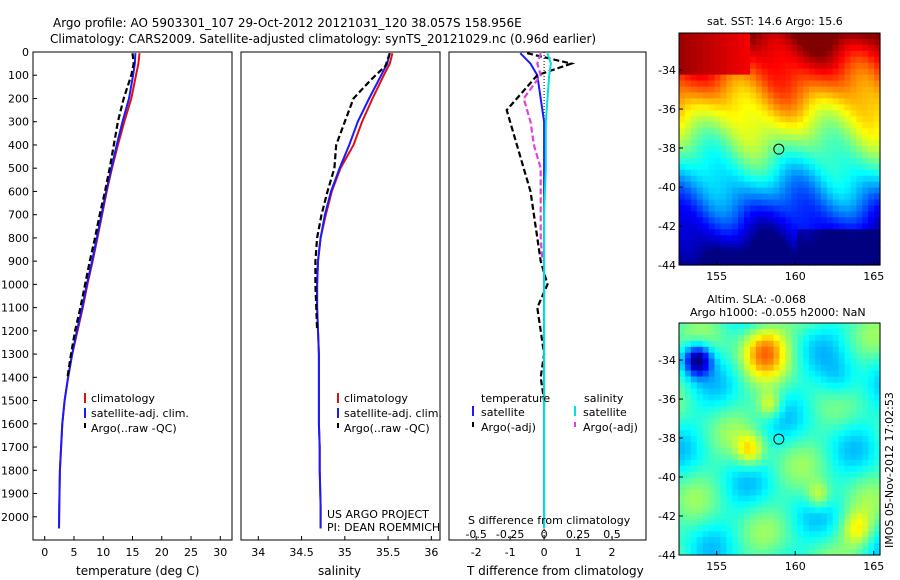 This screenshot has width=900, height=580. I want to click on x-top-tick-label: 0, so click(544, 534).